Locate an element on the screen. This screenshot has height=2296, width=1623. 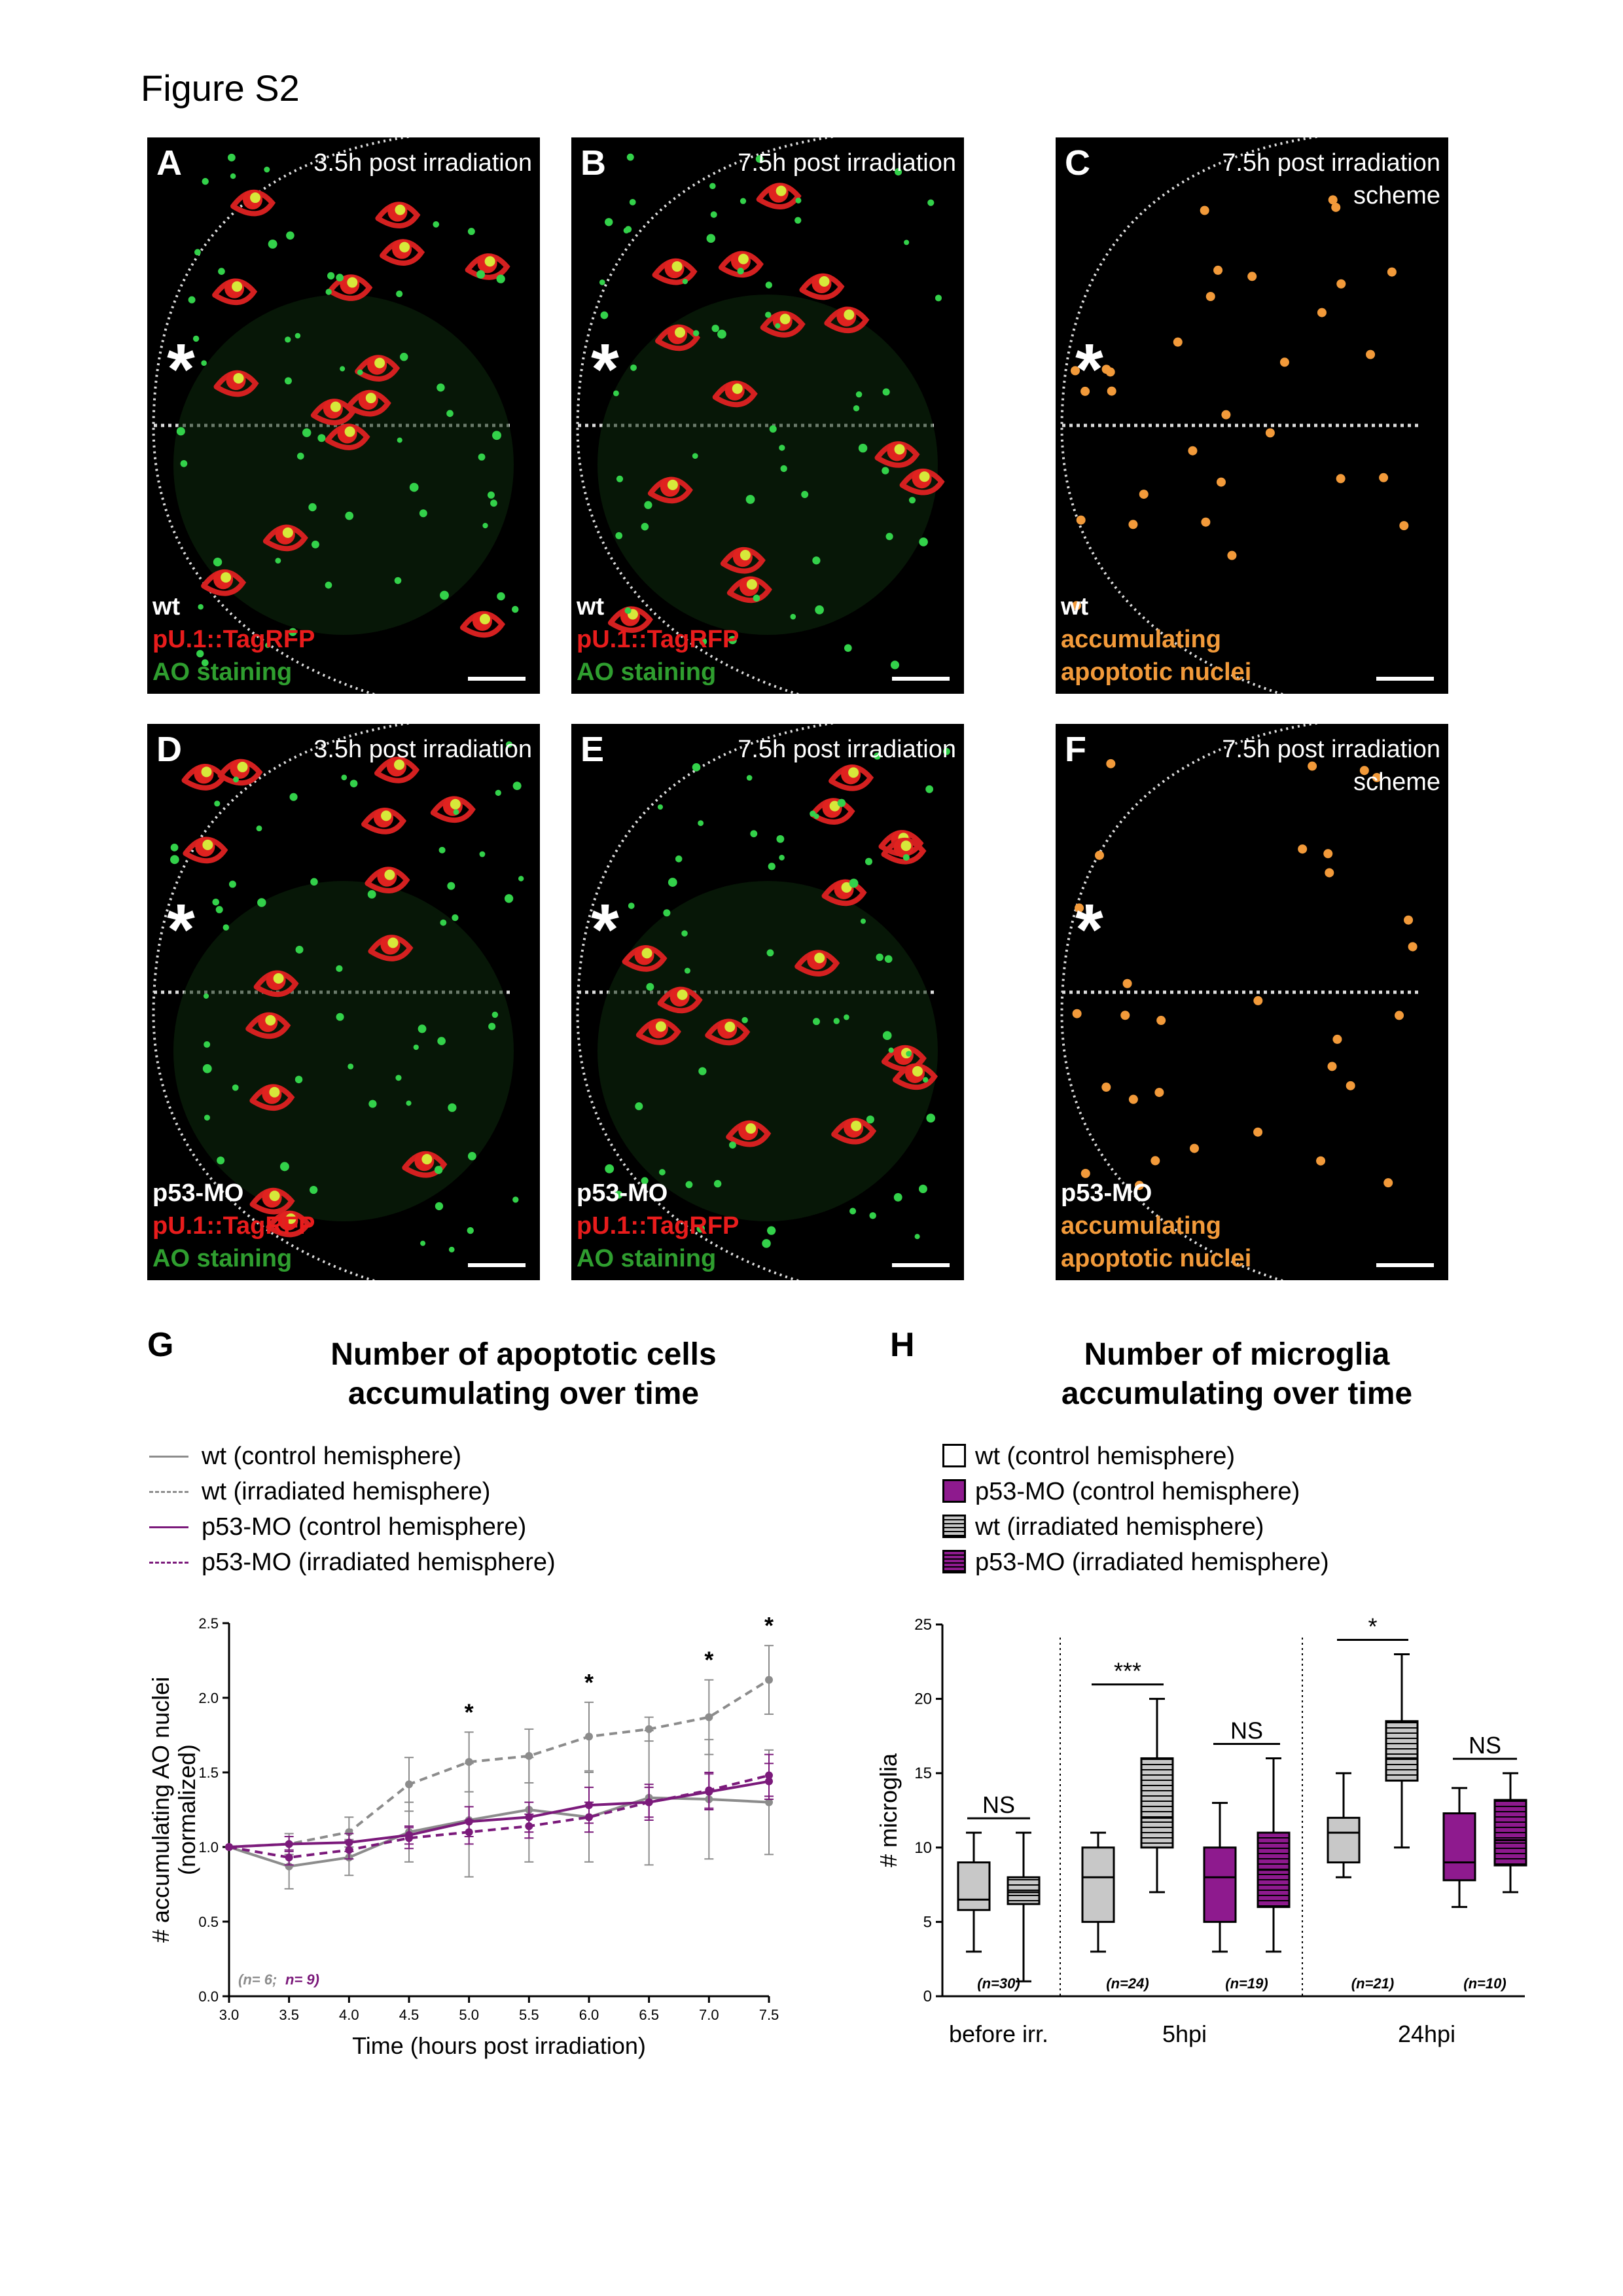
significance-label: NS is located at coordinates (998, 1804).